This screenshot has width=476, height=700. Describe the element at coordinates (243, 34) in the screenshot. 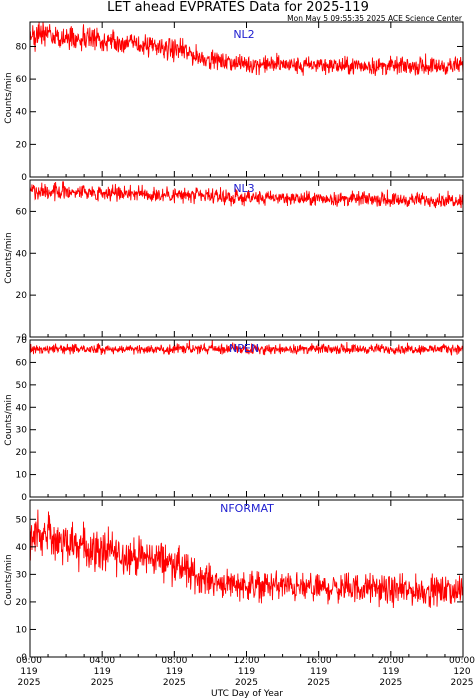

I see `panel-label-nl2: NL2` at that location.